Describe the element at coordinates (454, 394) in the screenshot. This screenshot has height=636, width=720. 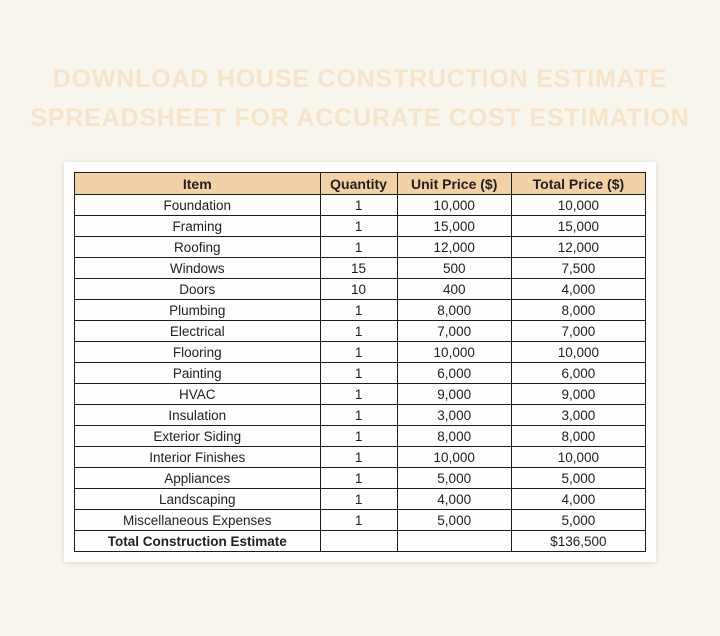
I see `unit-price-cell: 9,000` at that location.